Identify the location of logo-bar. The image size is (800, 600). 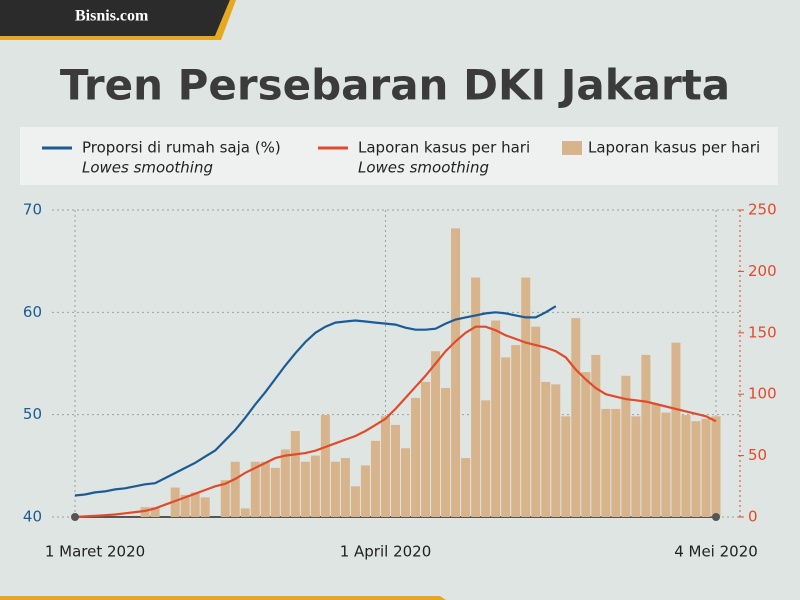
(115, 18).